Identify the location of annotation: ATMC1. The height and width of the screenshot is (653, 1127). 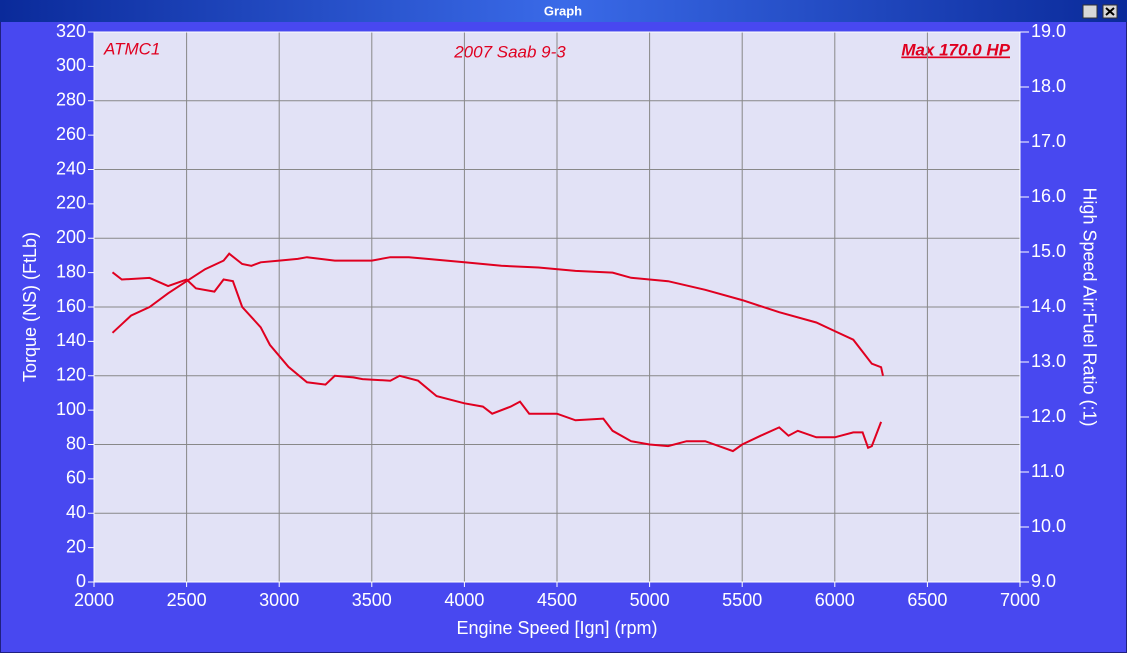
(131, 48).